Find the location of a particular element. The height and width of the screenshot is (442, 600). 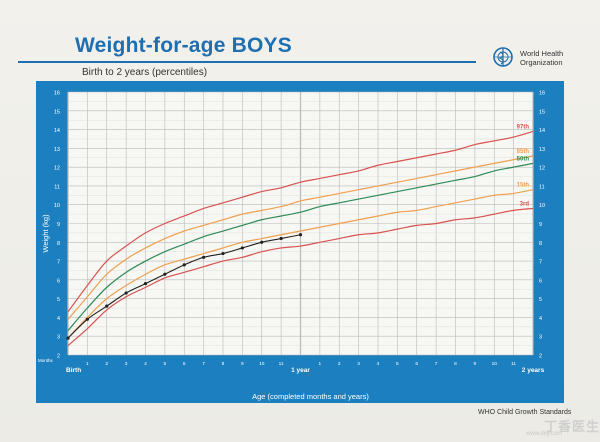

x-tick-label-major: Birth is located at coordinates (73, 370).